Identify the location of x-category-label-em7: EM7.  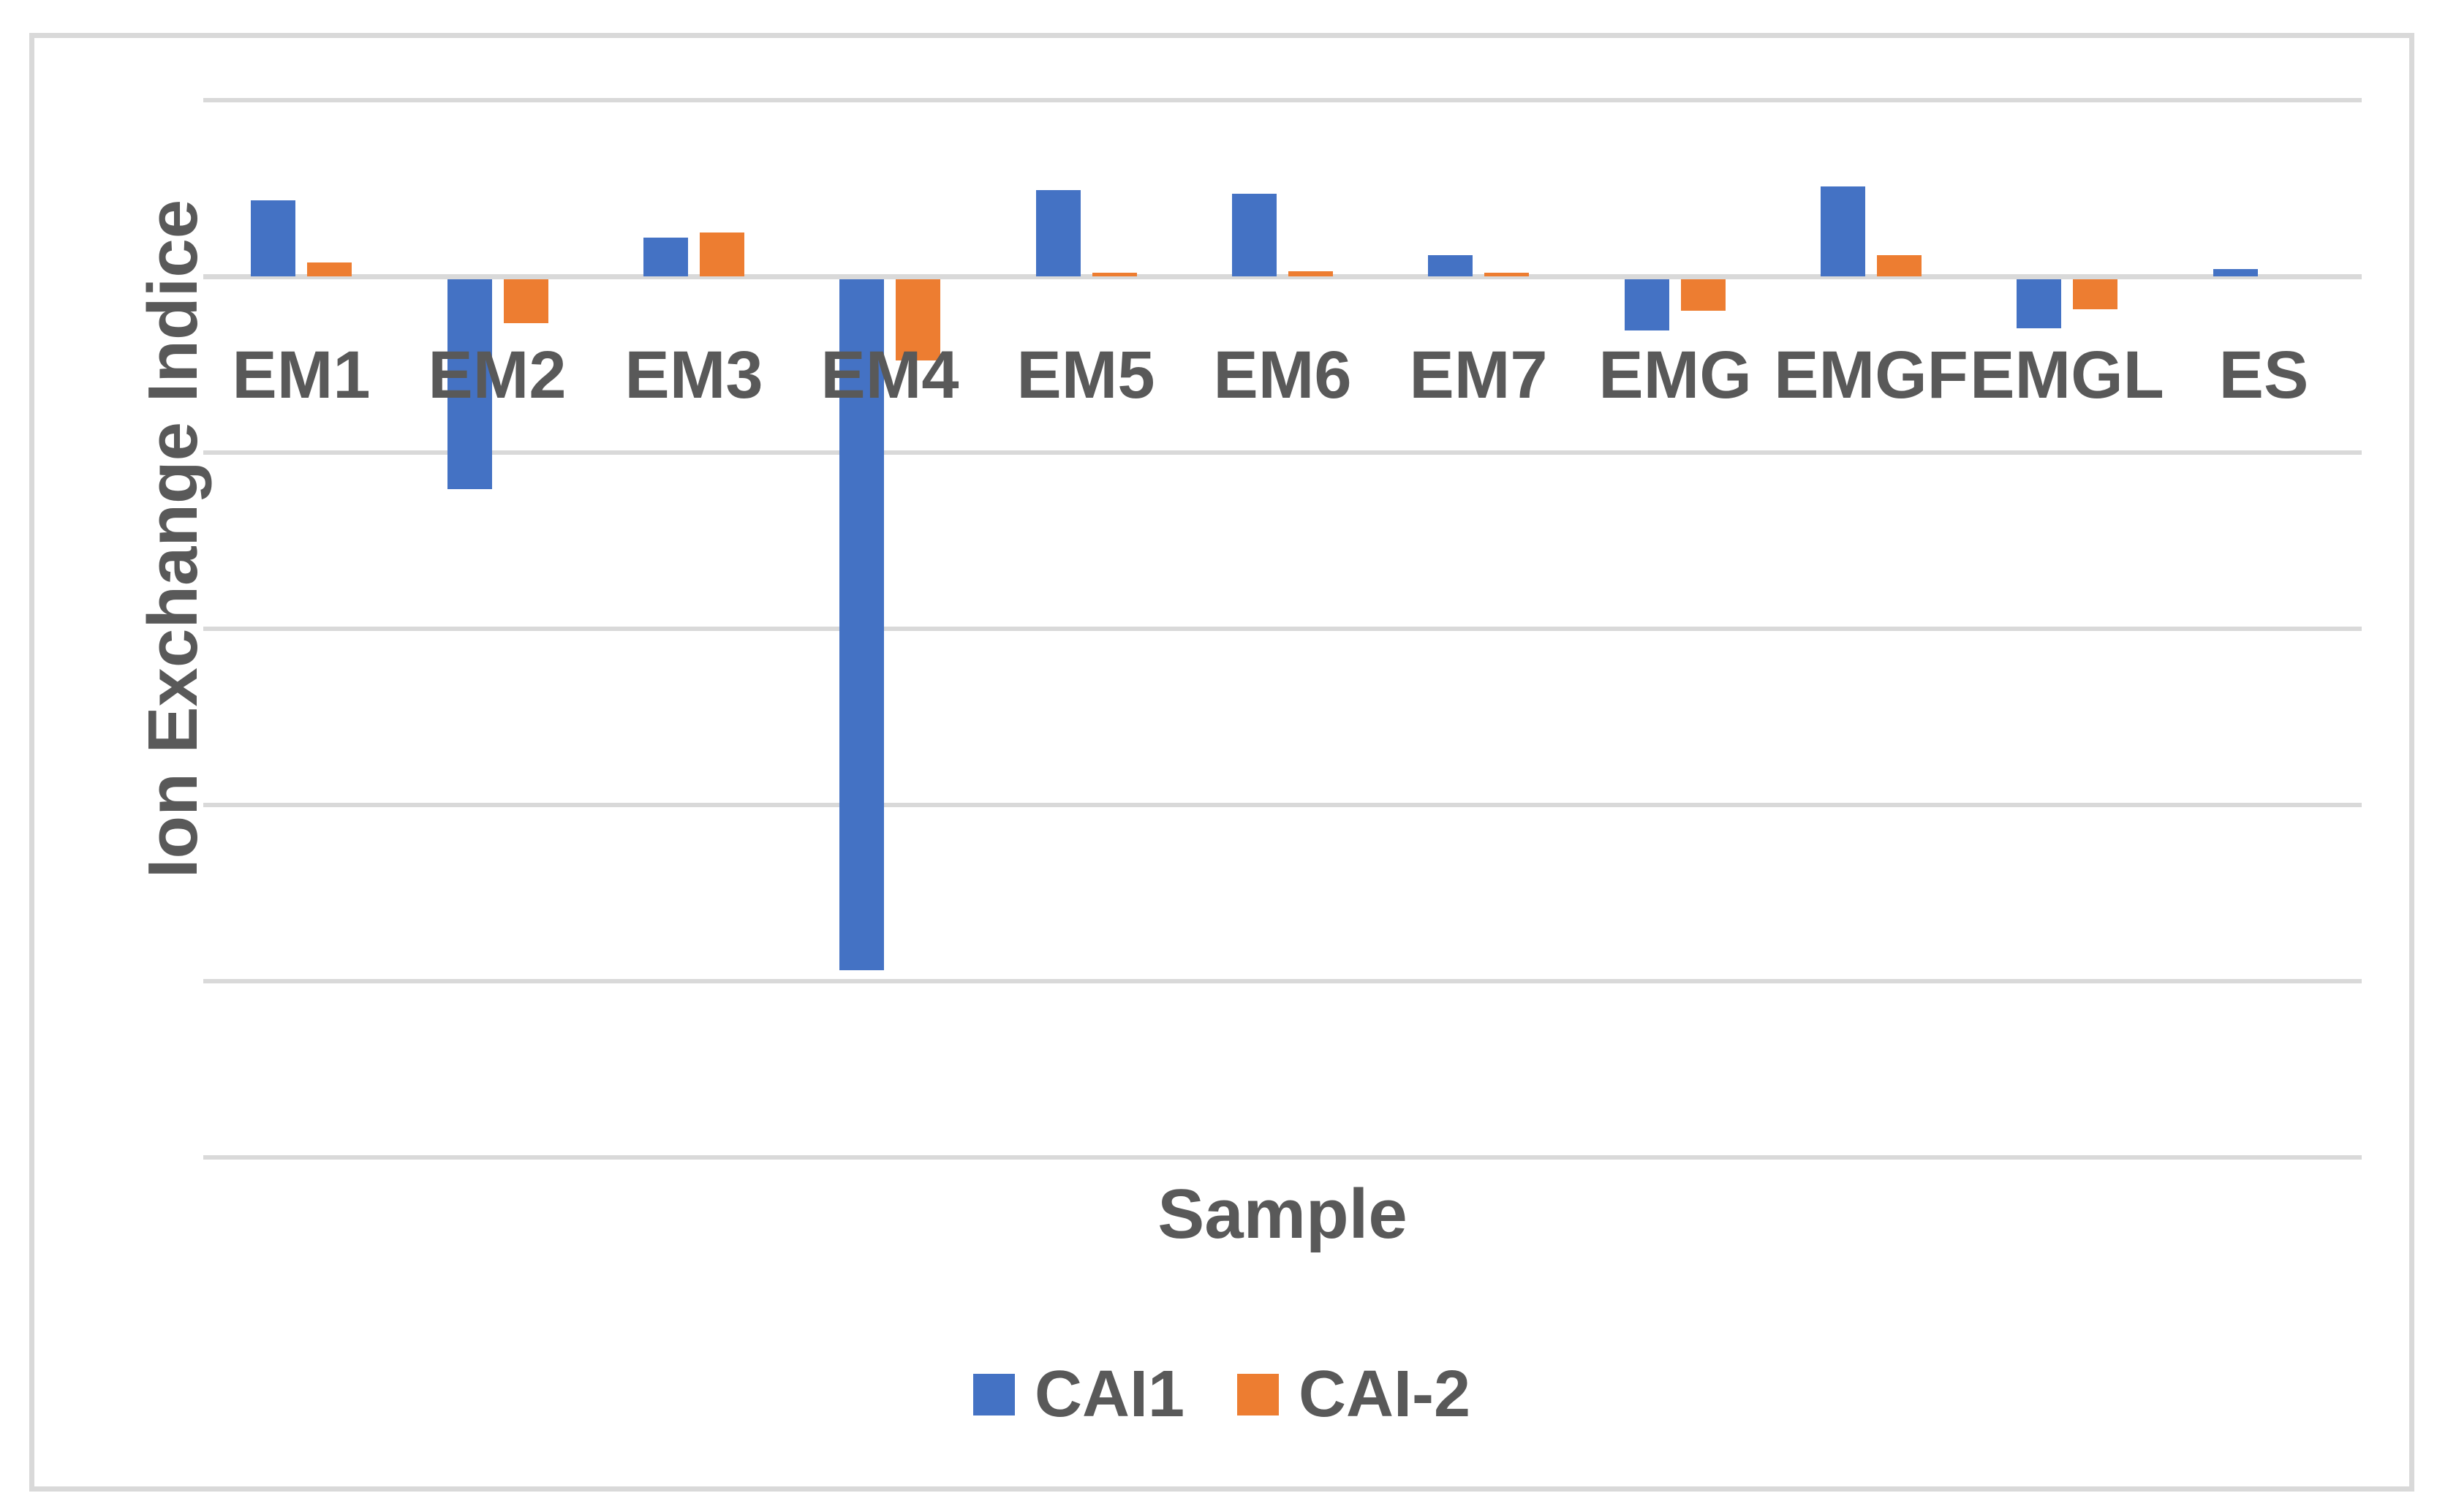
(1478, 375).